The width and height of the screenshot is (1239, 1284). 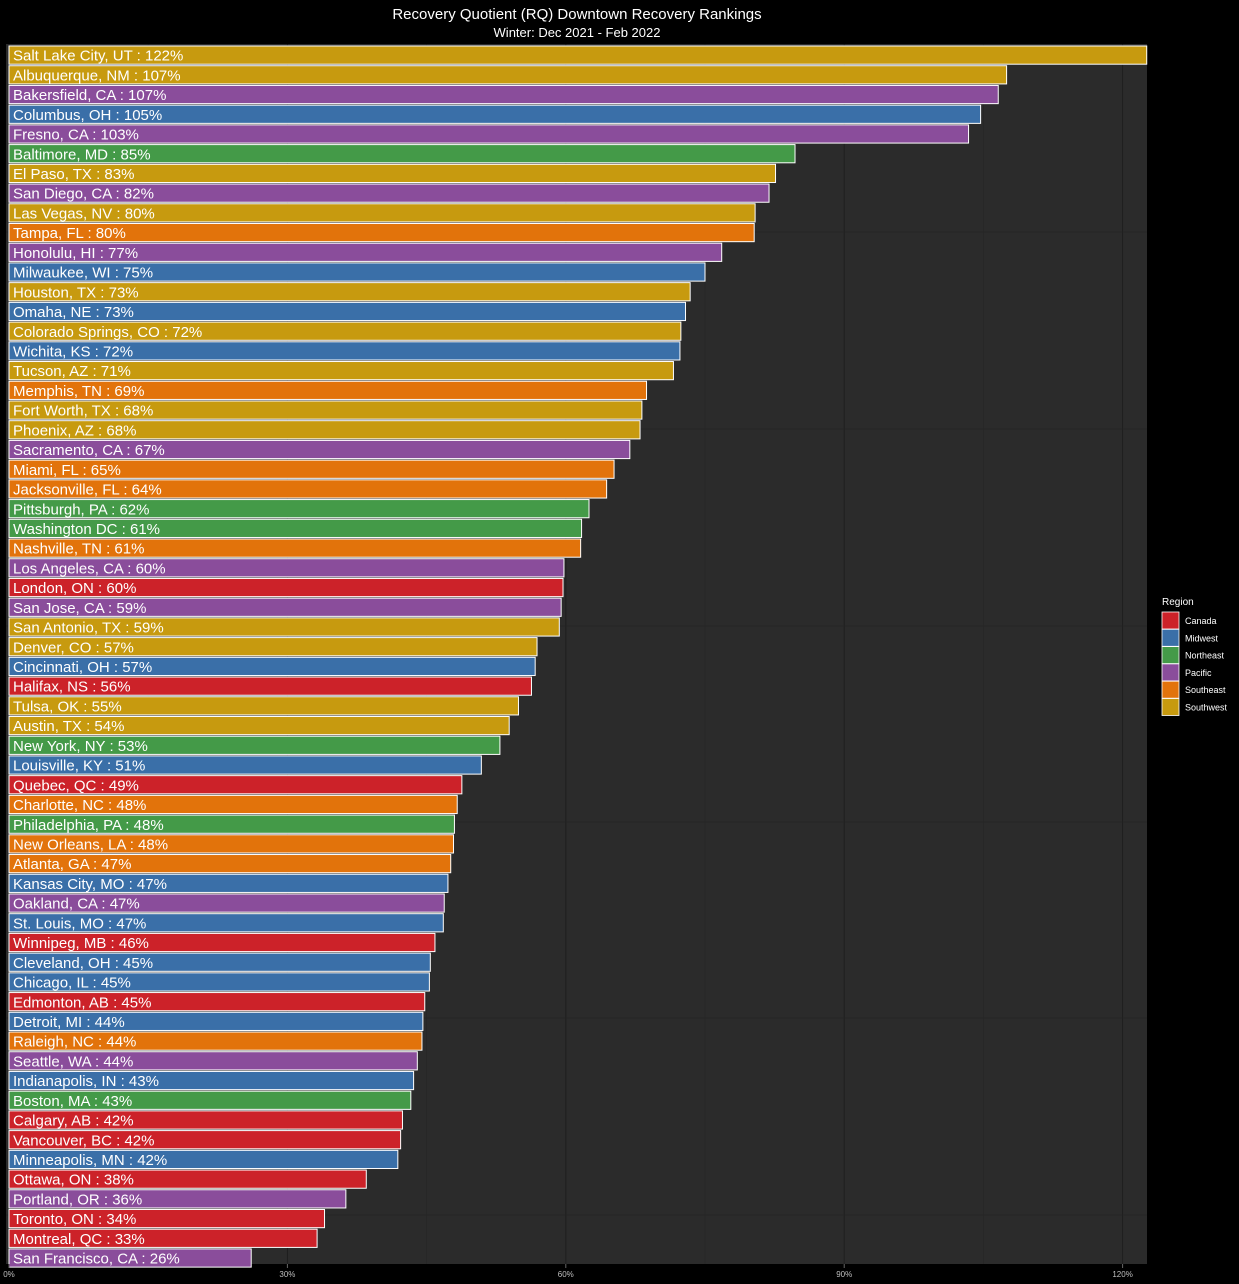 I want to click on bar-label: Atlanta, GA : 47%, so click(x=72, y=864).